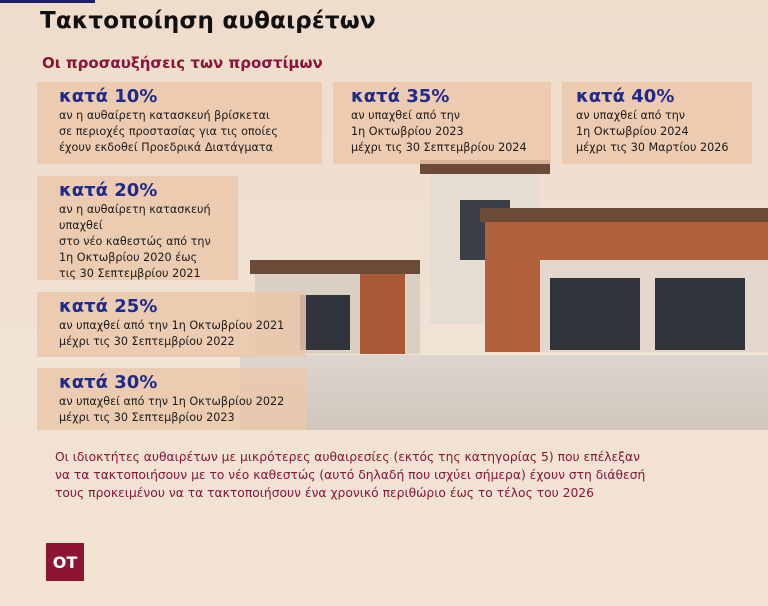 The height and width of the screenshot is (606, 768). Describe the element at coordinates (65, 562) in the screenshot. I see `ot-logo: OT` at that location.